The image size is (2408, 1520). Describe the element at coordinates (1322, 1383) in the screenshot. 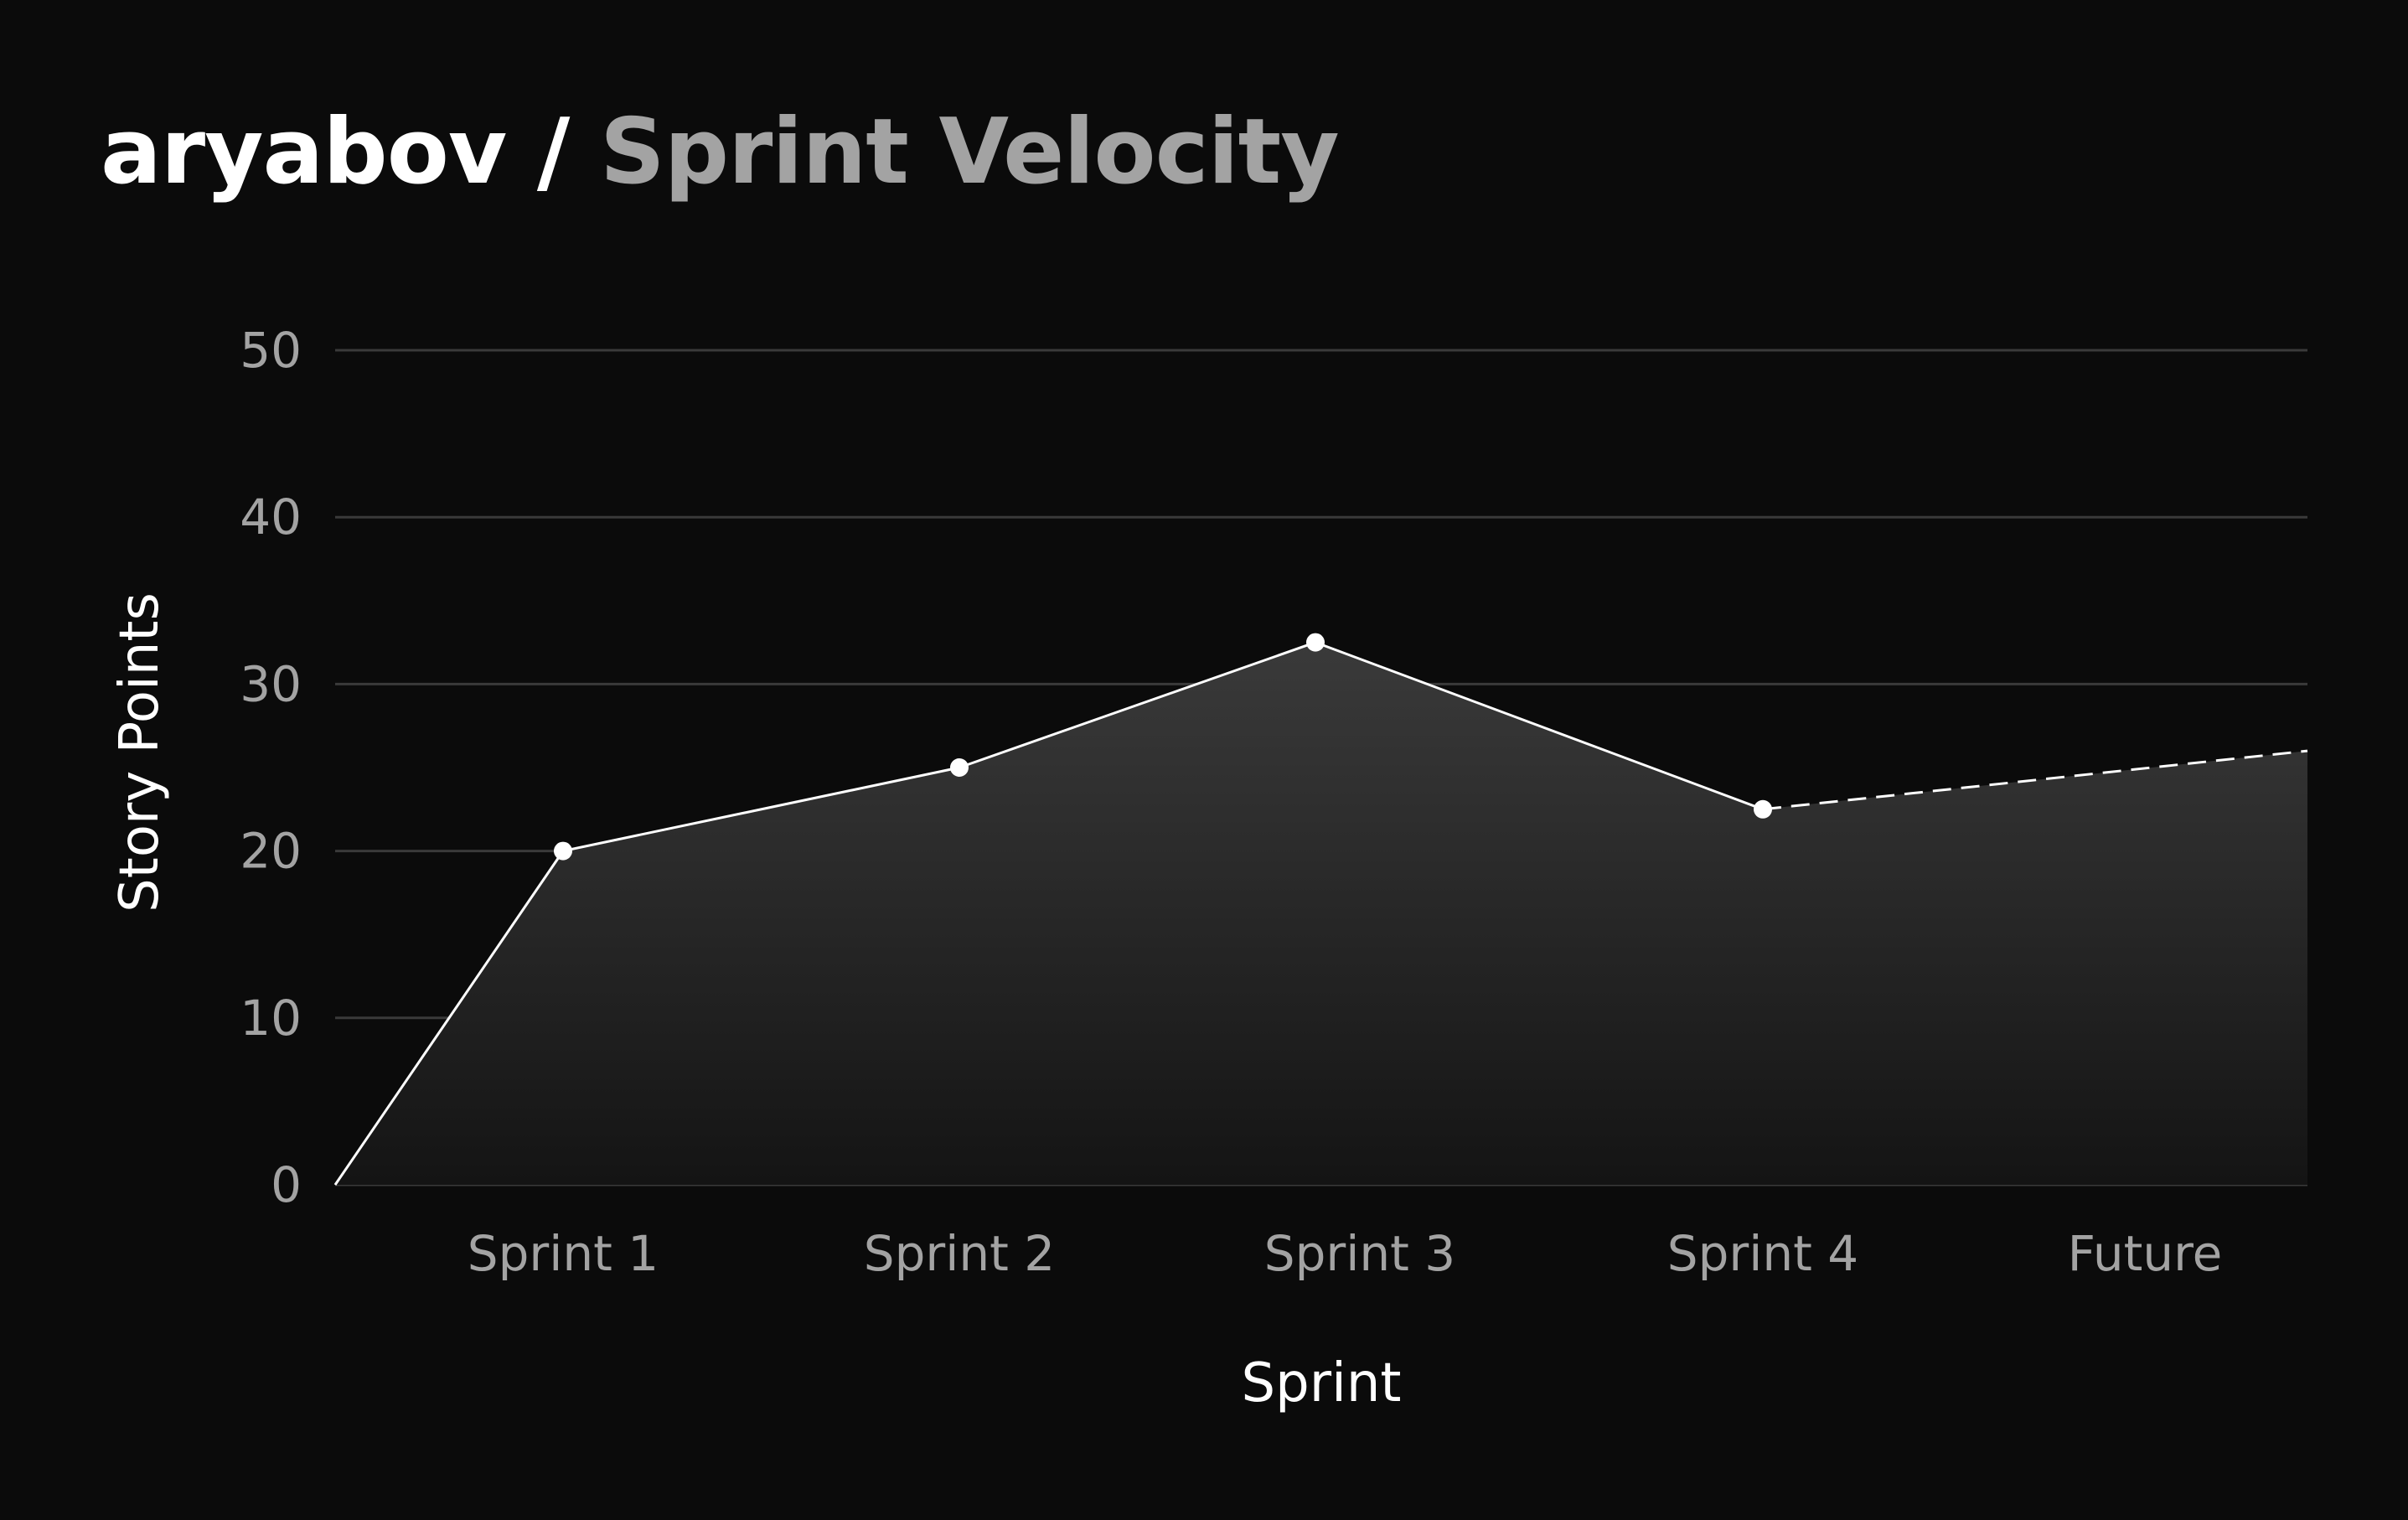

I see `x-axis-title: Sprint` at that location.